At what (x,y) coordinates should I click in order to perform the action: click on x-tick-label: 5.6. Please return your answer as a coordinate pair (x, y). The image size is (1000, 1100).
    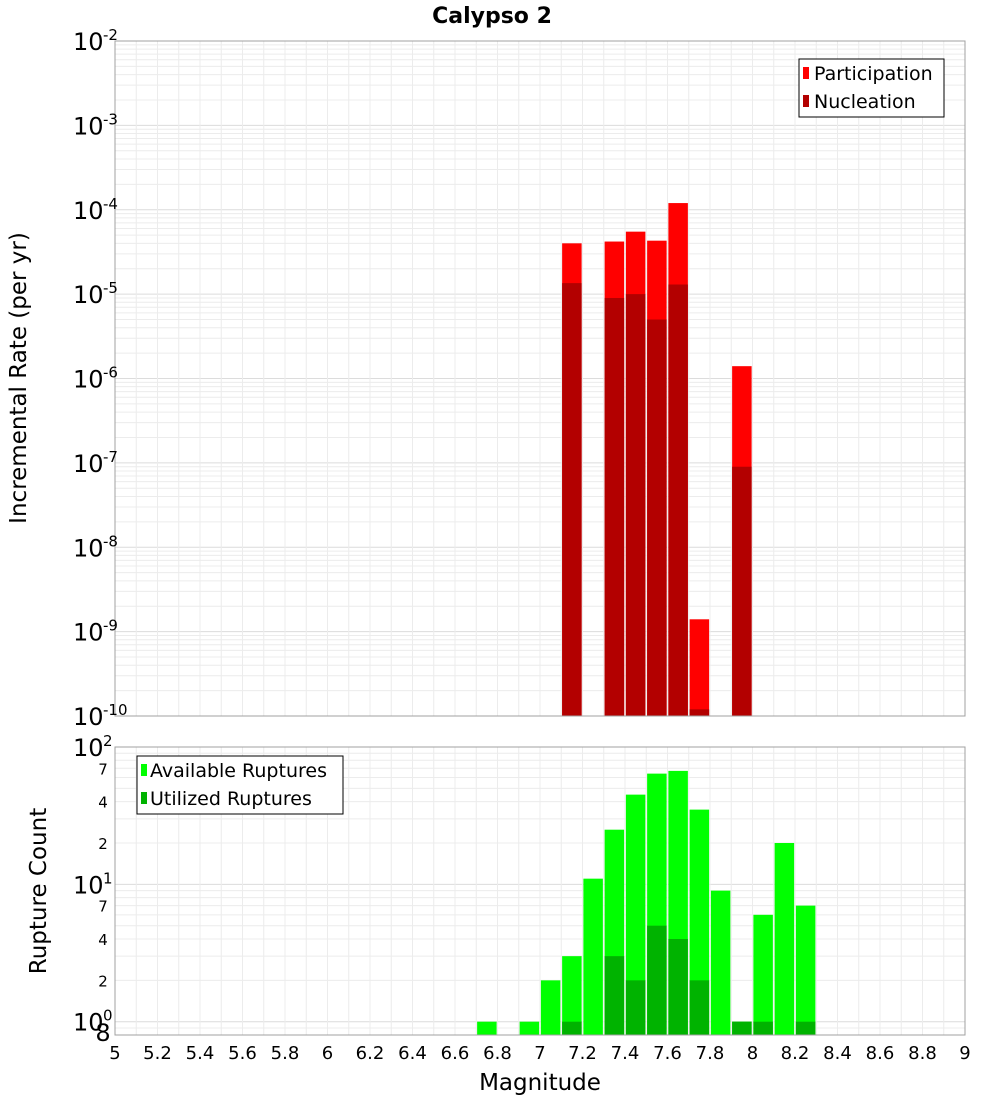
    Looking at the image, I should click on (242, 1053).